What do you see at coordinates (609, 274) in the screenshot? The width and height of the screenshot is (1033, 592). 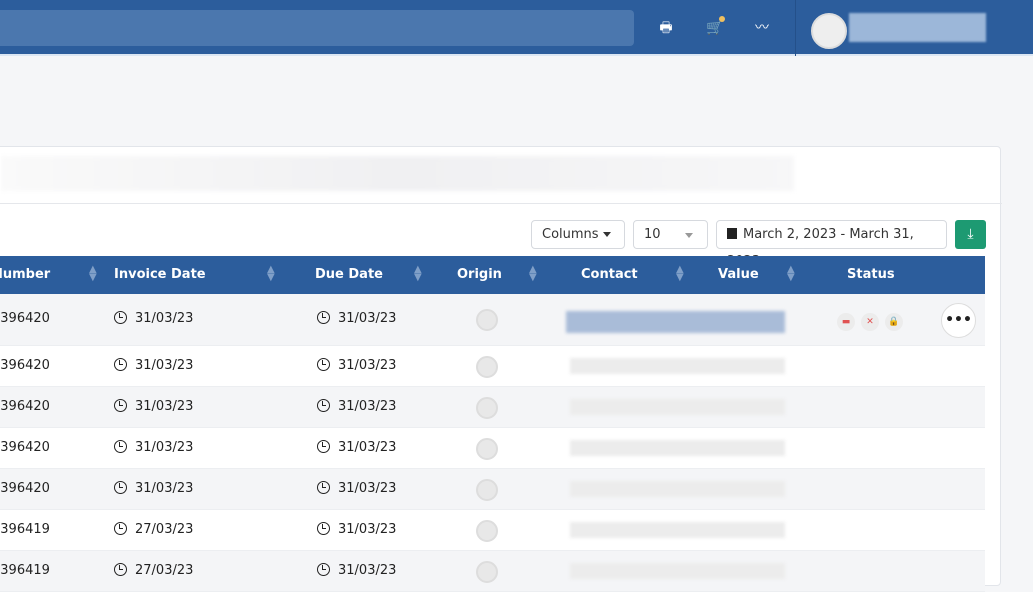 I see `header-contact: Contact` at bounding box center [609, 274].